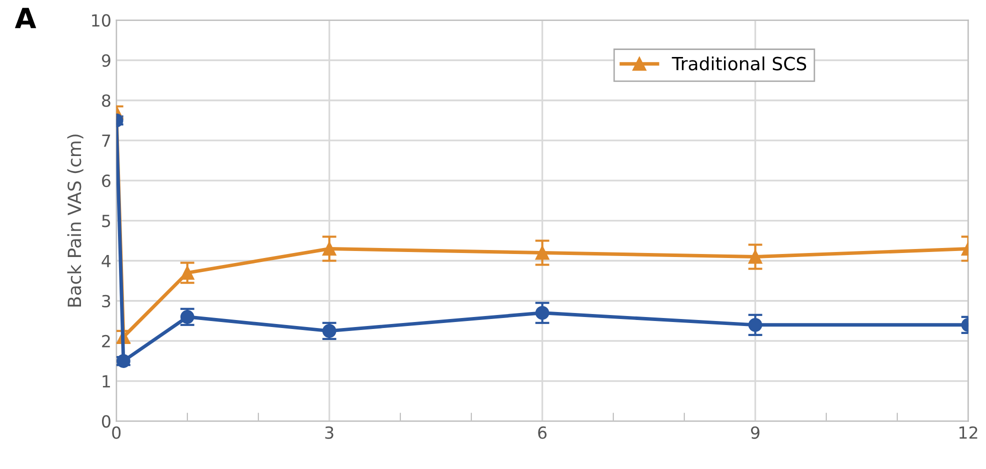 Image resolution: width=986 pixels, height=469 pixels. Describe the element at coordinates (755, 432) in the screenshot. I see `x-tick-label: 9` at that location.